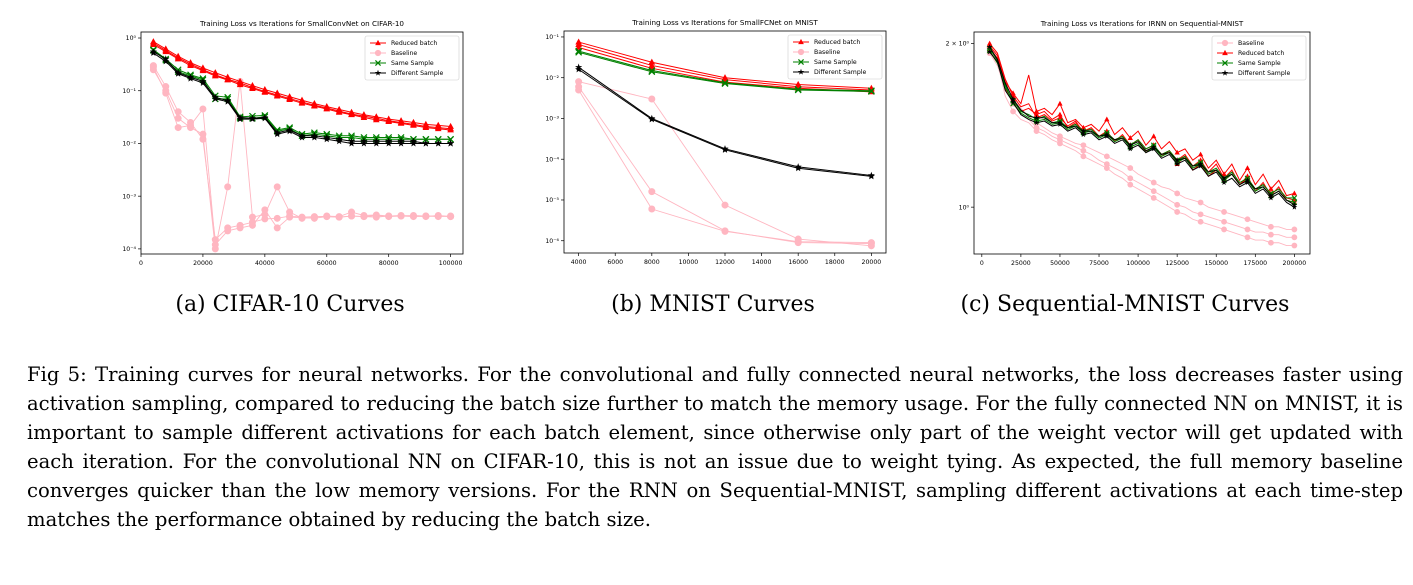 This screenshot has width=1413, height=585. What do you see at coordinates (129, 249) in the screenshot?
I see `y-tick-label: 10⁻⁴` at bounding box center [129, 249].